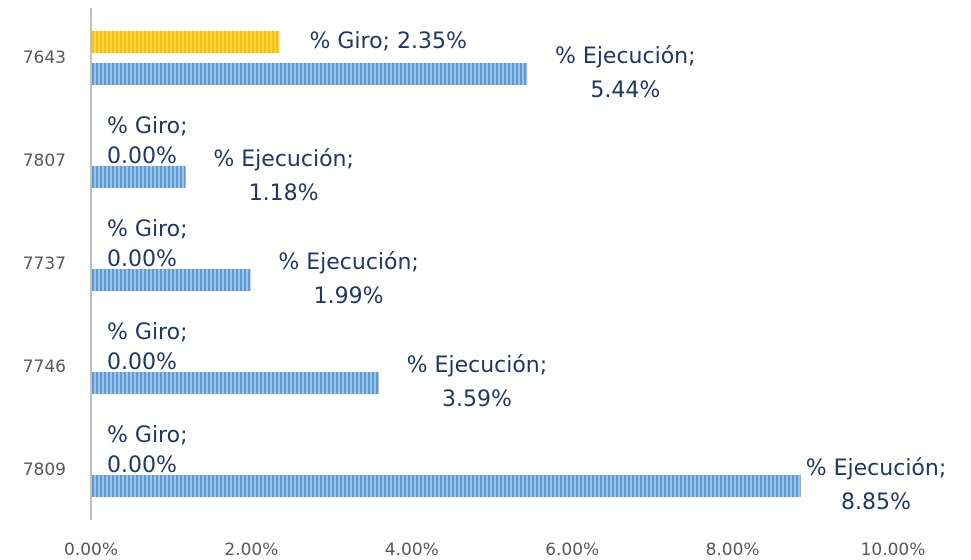  I want to click on y-tick-label: 7807, so click(44, 161).